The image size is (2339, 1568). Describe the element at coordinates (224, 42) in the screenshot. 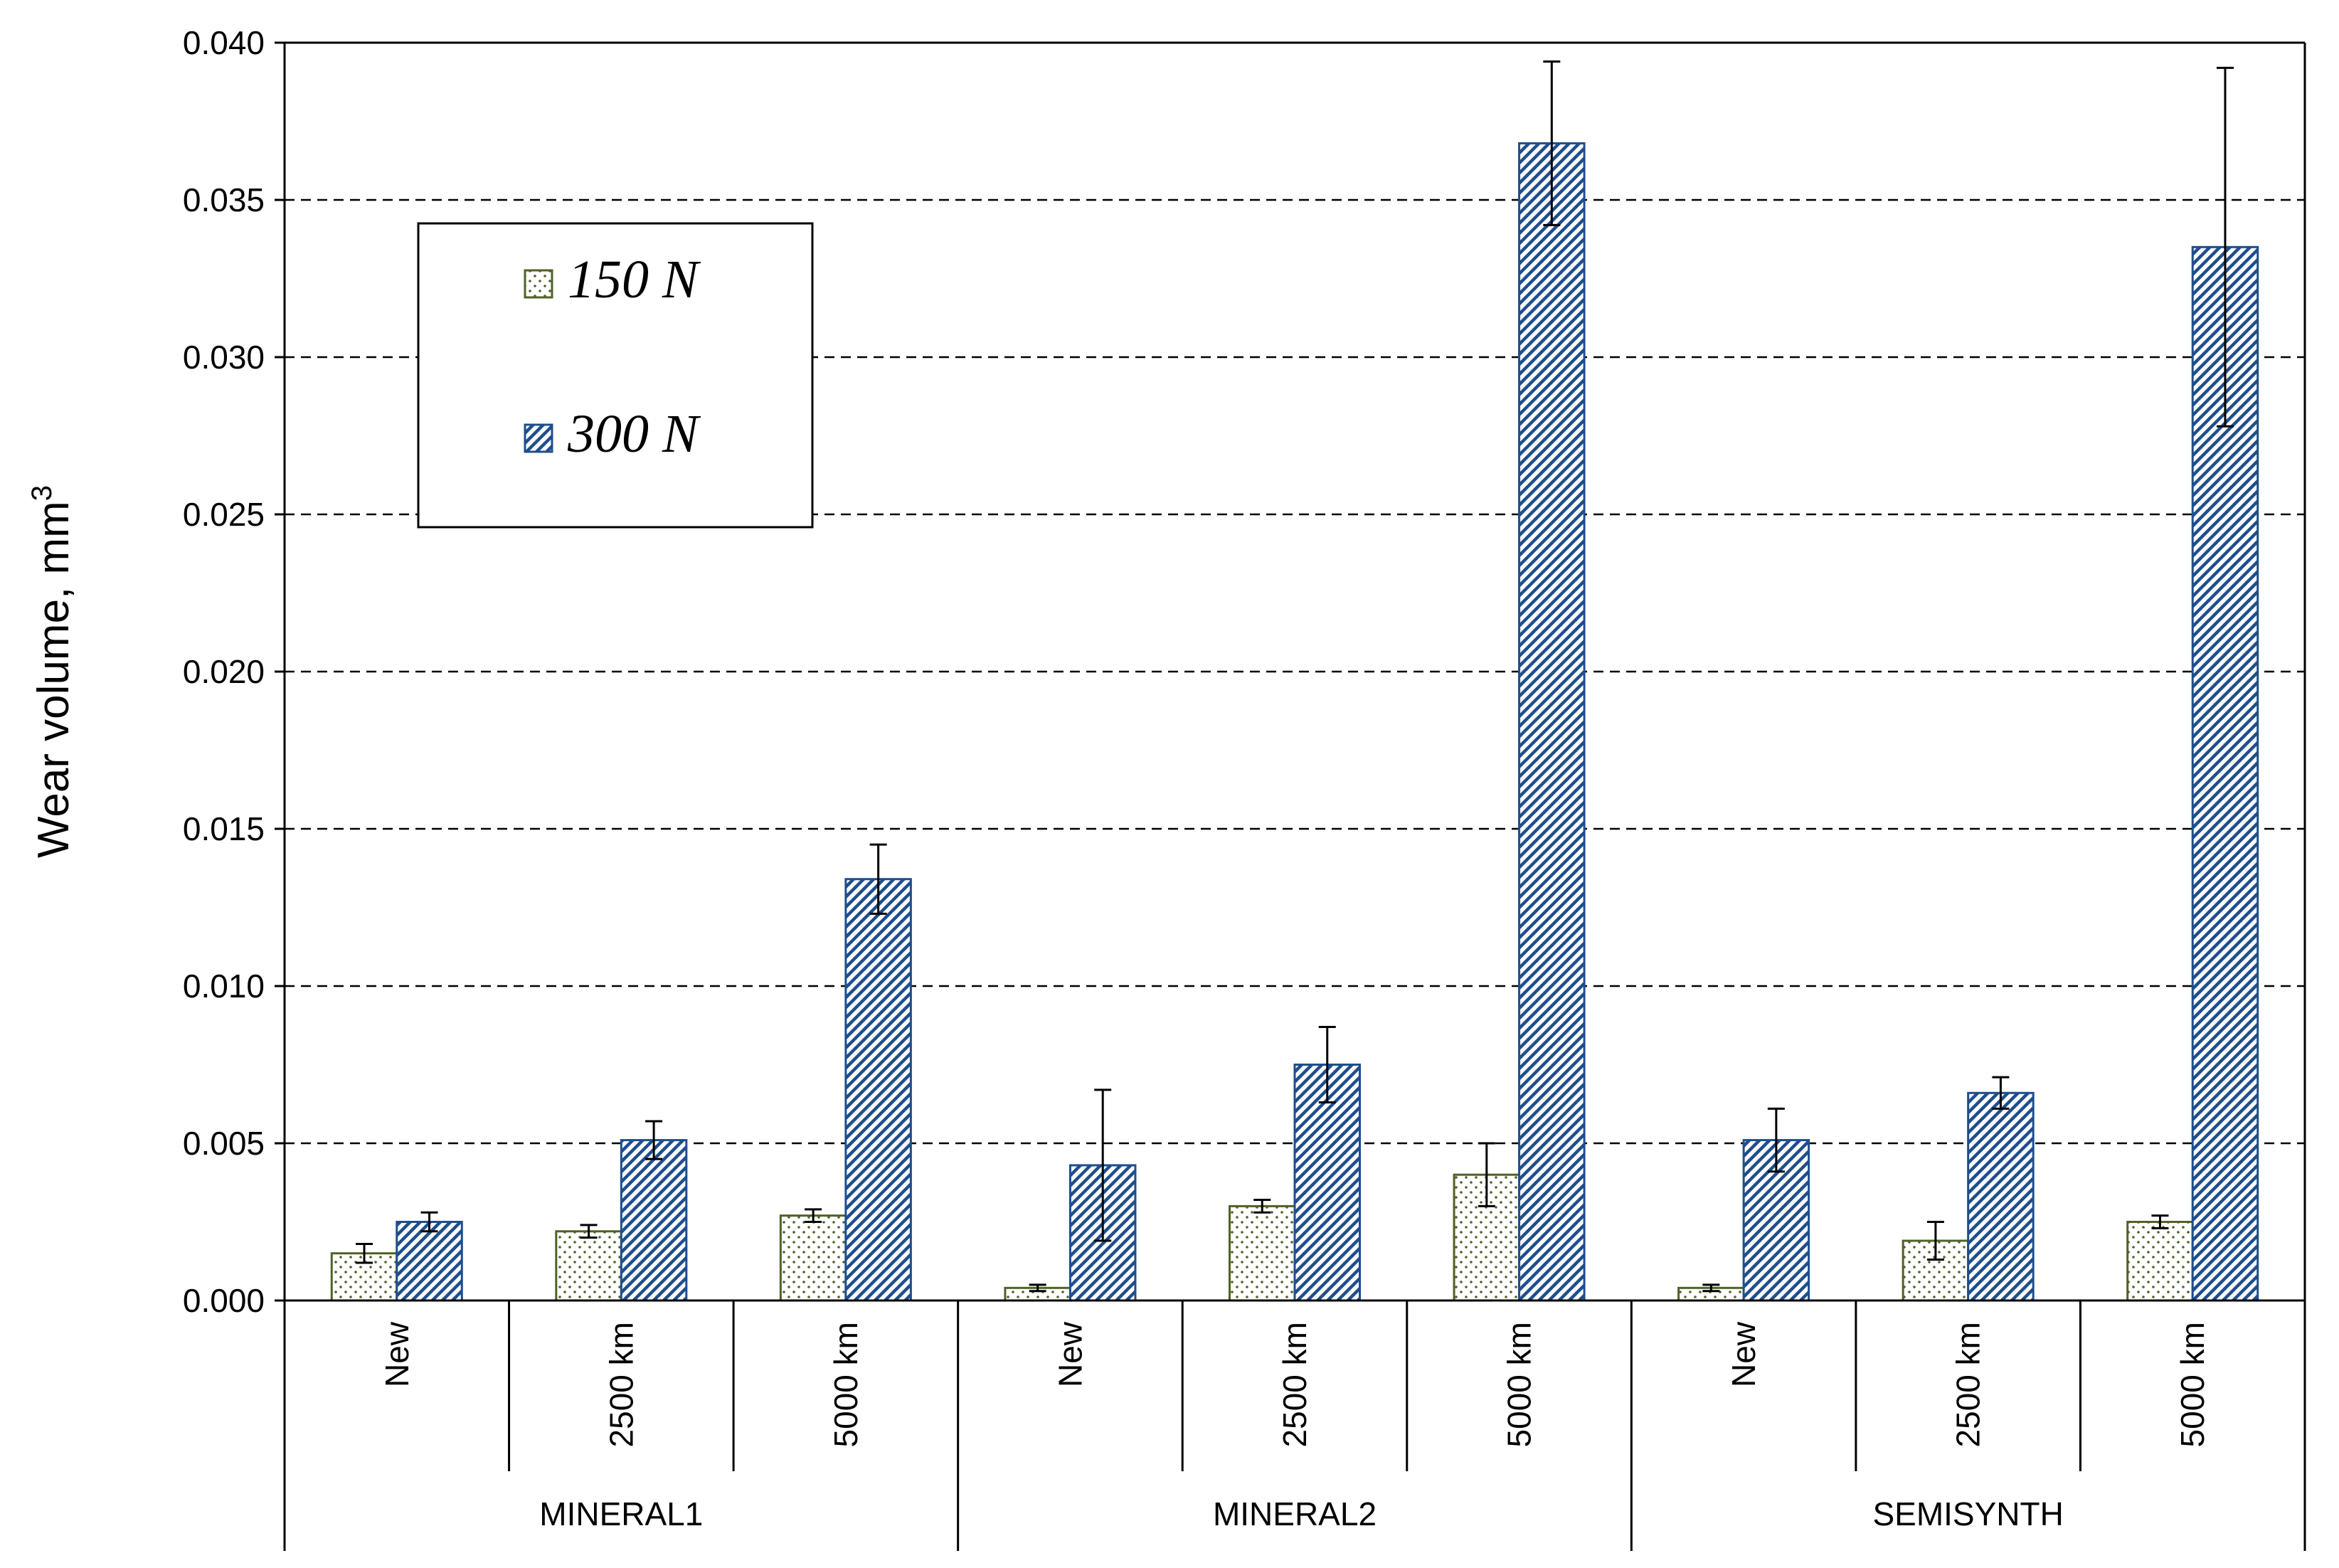

I see `y-tick-label: 0.040` at that location.